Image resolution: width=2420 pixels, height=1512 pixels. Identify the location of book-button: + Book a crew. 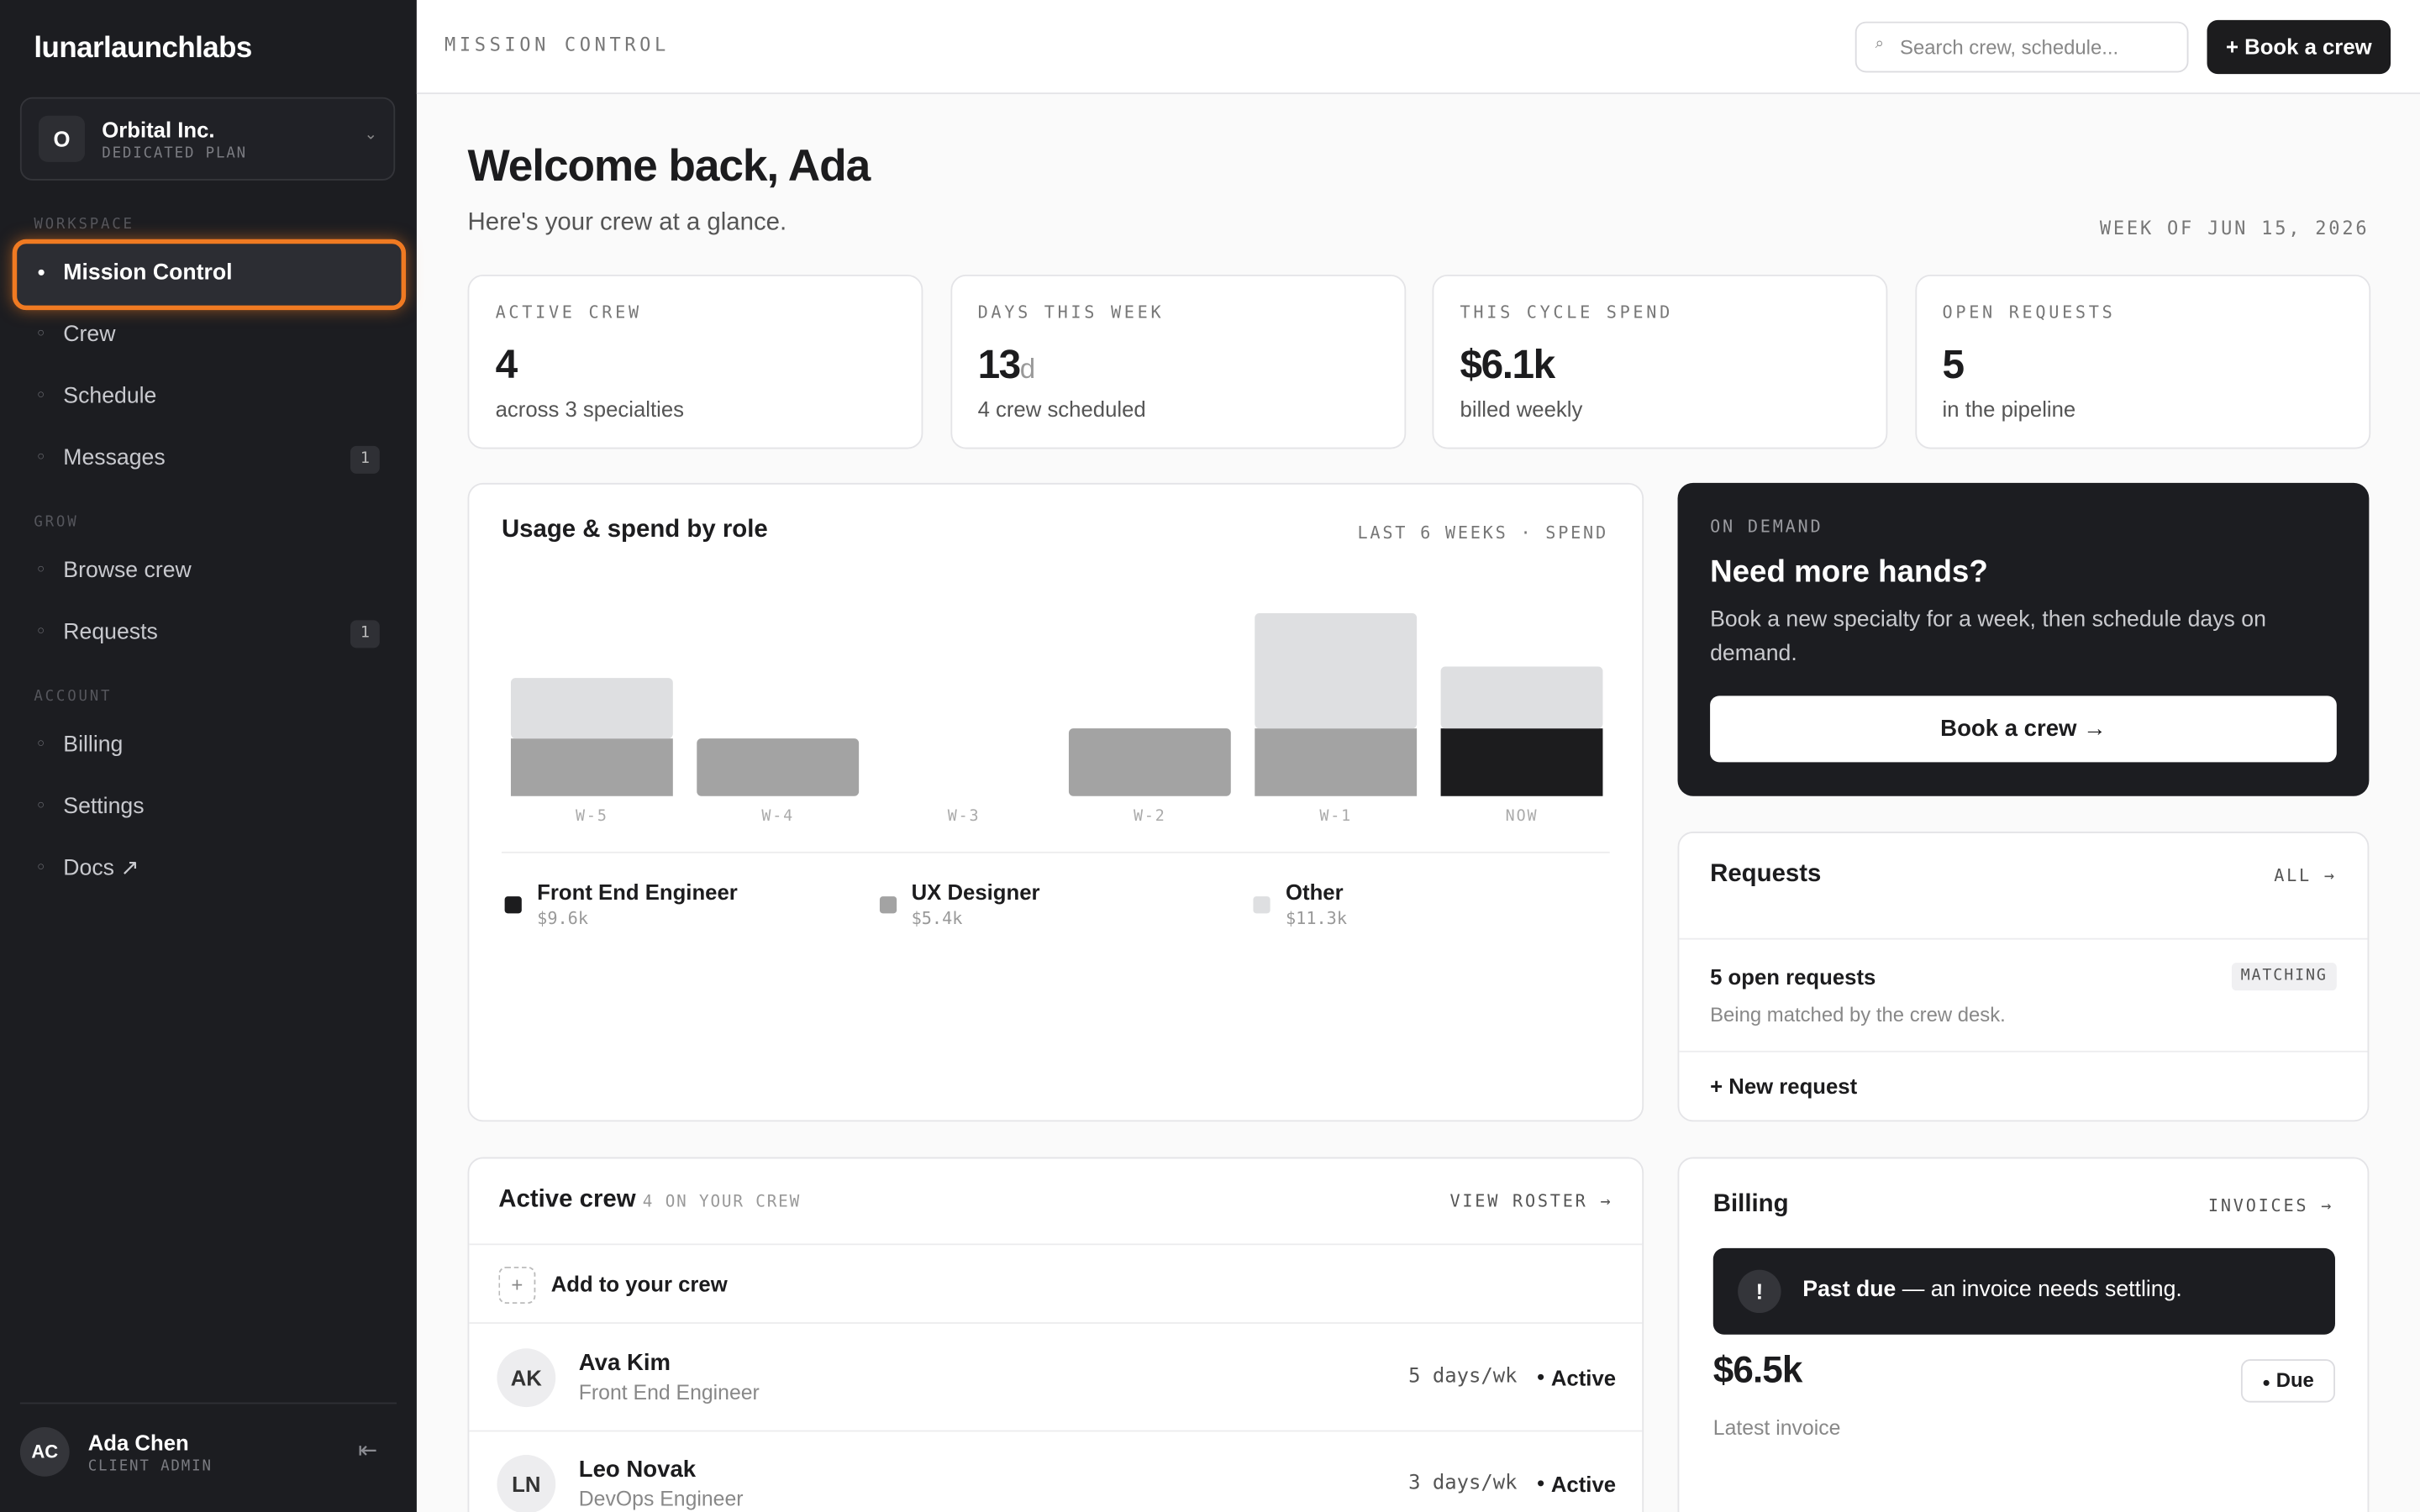
(2299, 47).